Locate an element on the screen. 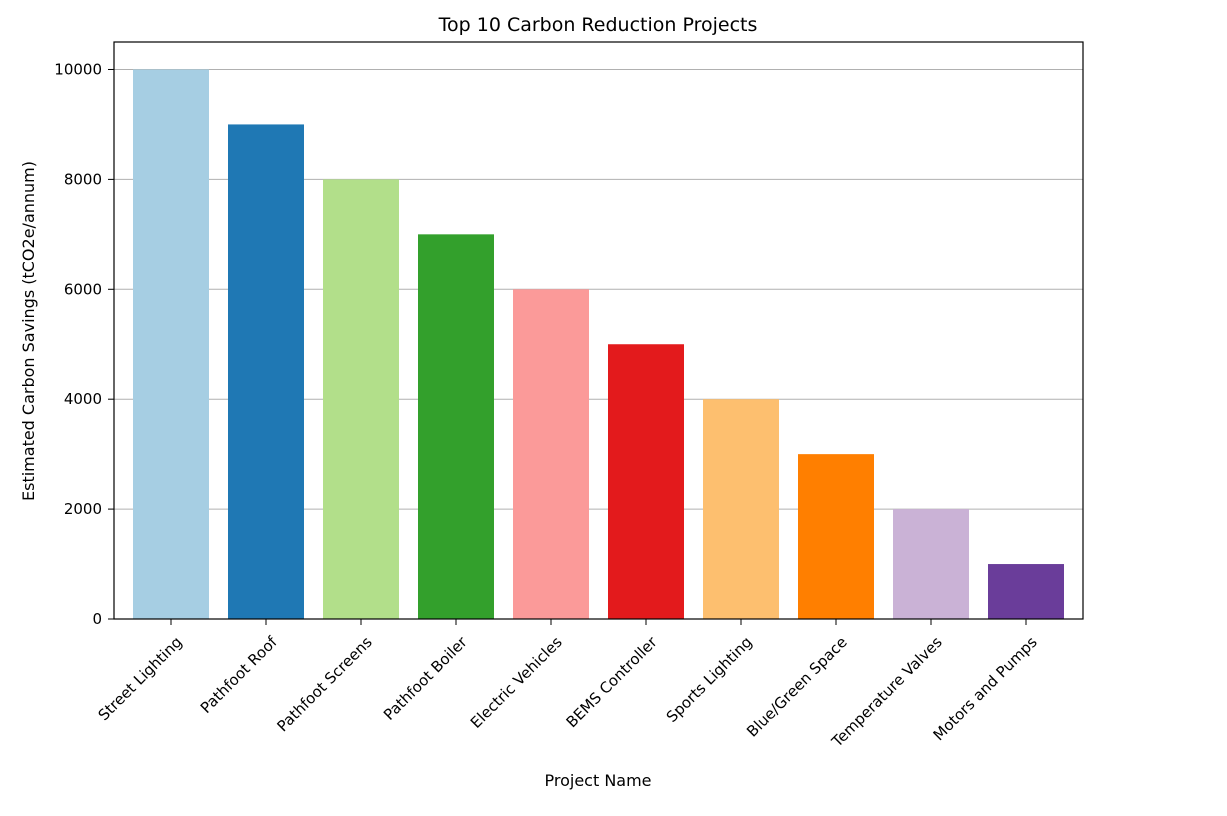  x-tick-label: BEMS Controller is located at coordinates (612, 681).